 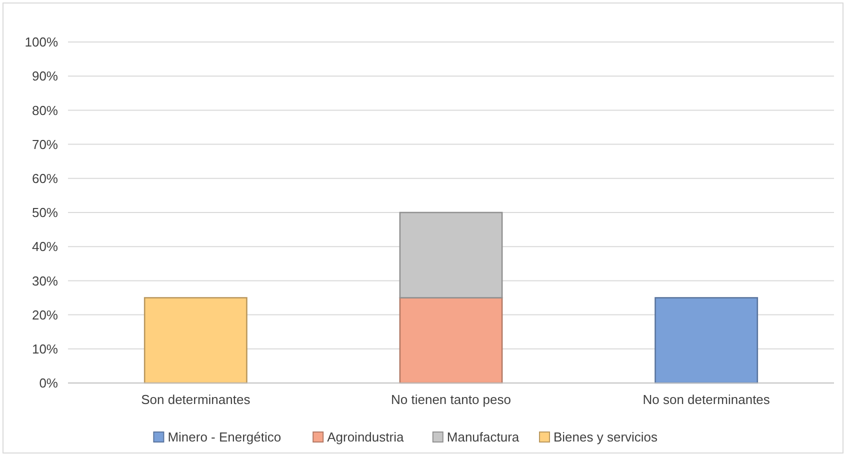 What do you see at coordinates (45, 76) in the screenshot?
I see `y-tick-label: 90%` at bounding box center [45, 76].